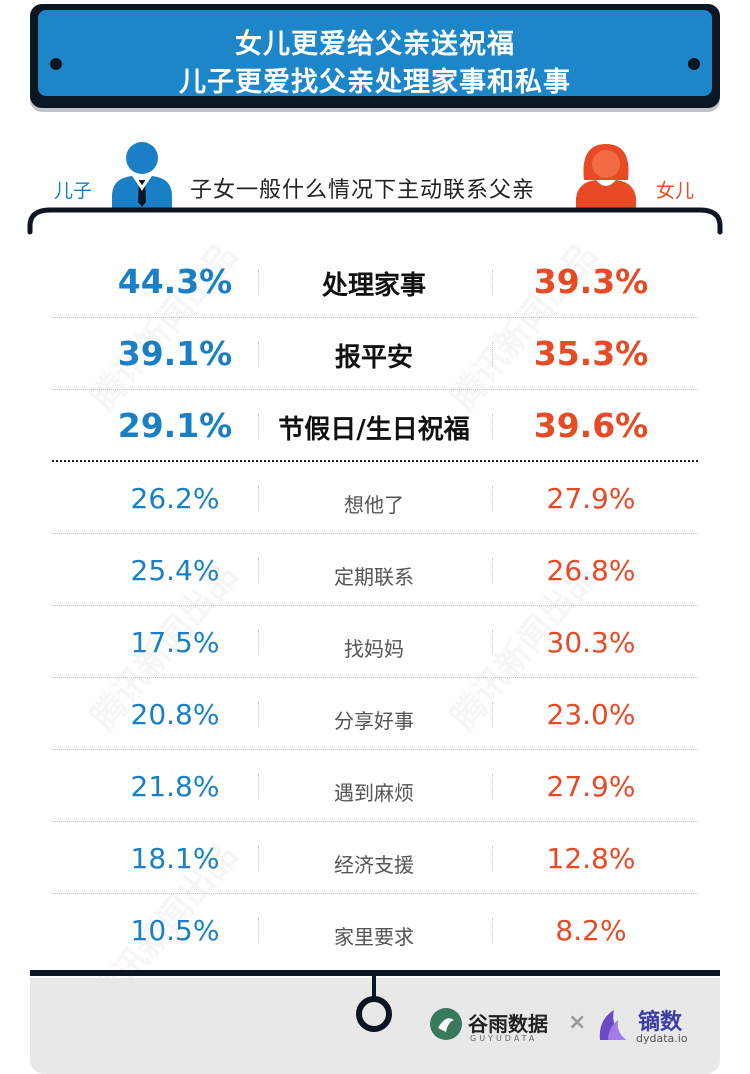  I want to click on table-row: 10.5% 家里要求 8.2%, so click(375, 930).